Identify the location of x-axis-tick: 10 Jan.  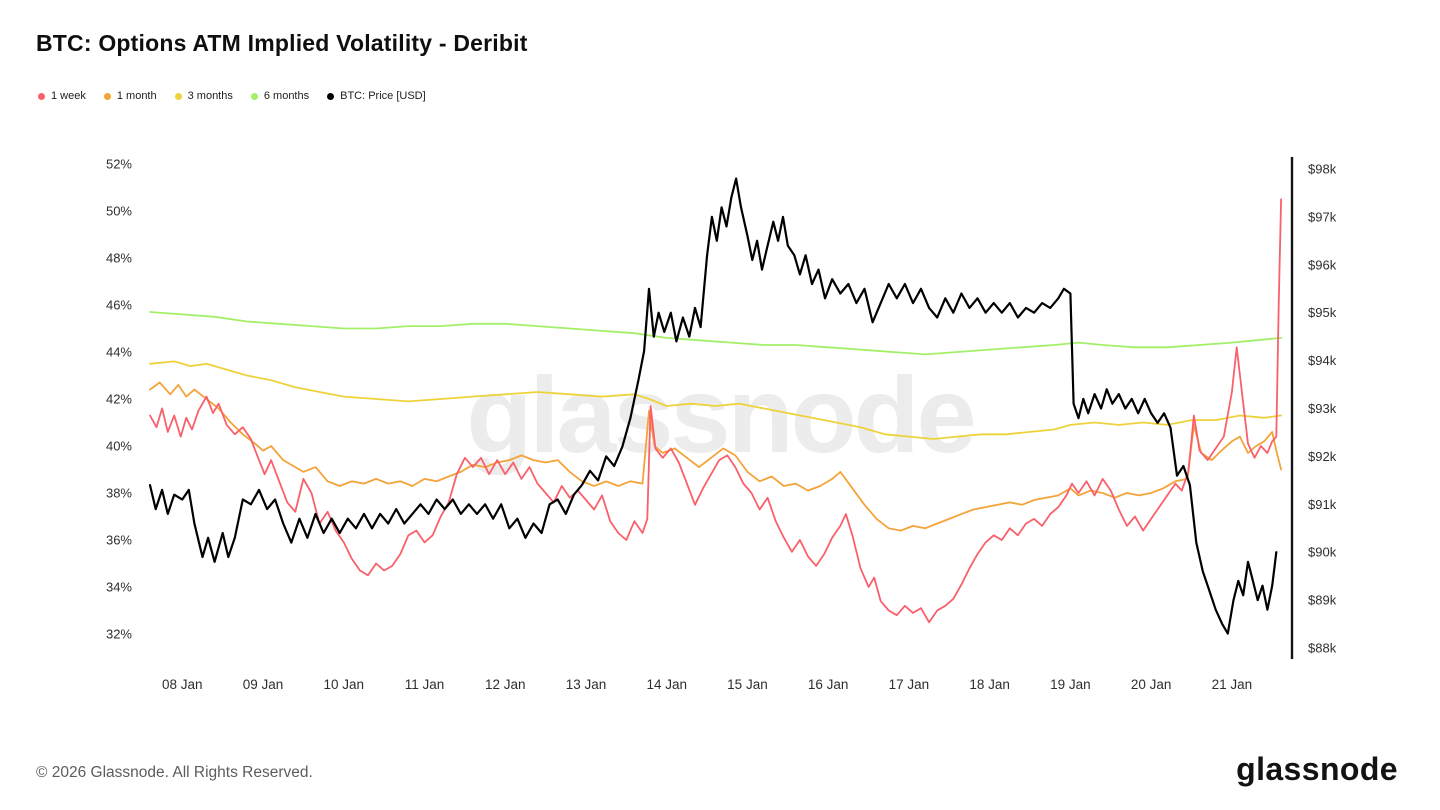
(343, 684).